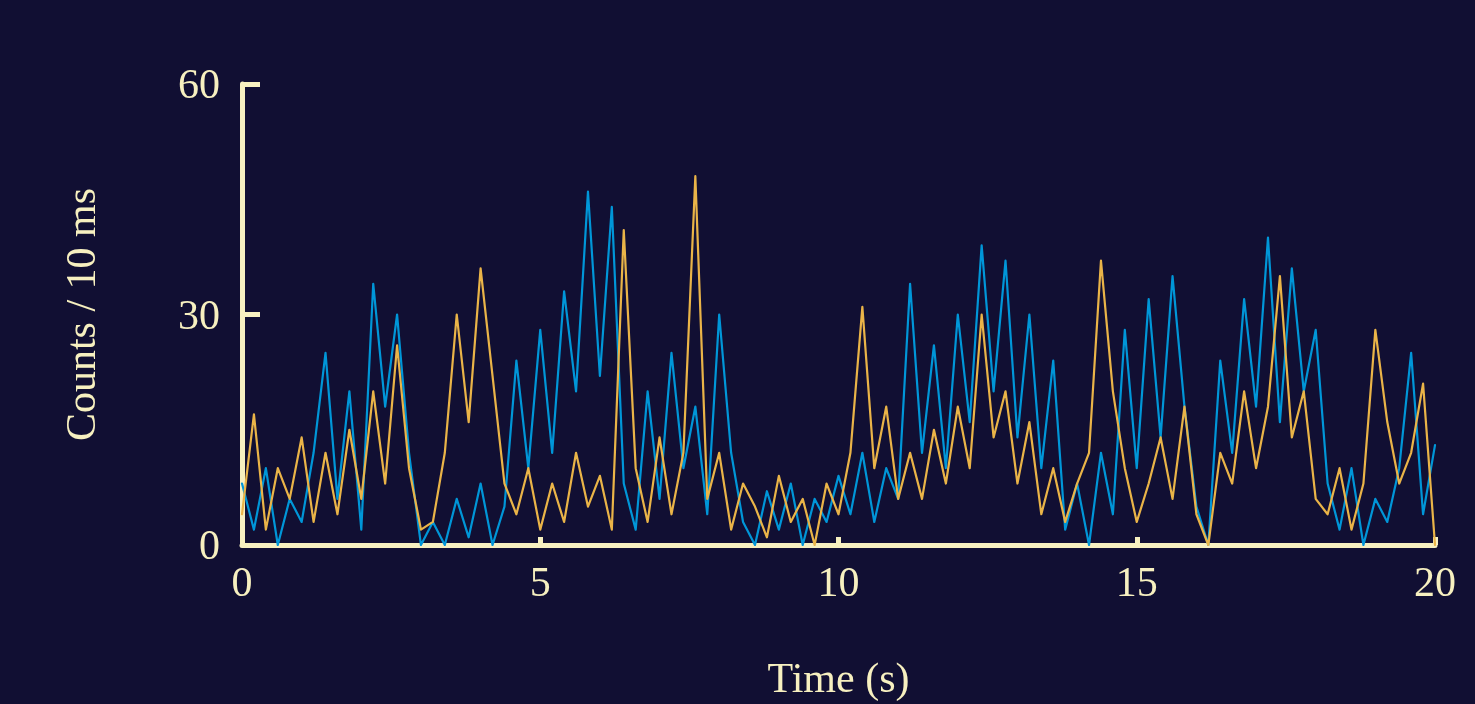 The image size is (1475, 704). I want to click on x-tick-label: 5, so click(540, 582).